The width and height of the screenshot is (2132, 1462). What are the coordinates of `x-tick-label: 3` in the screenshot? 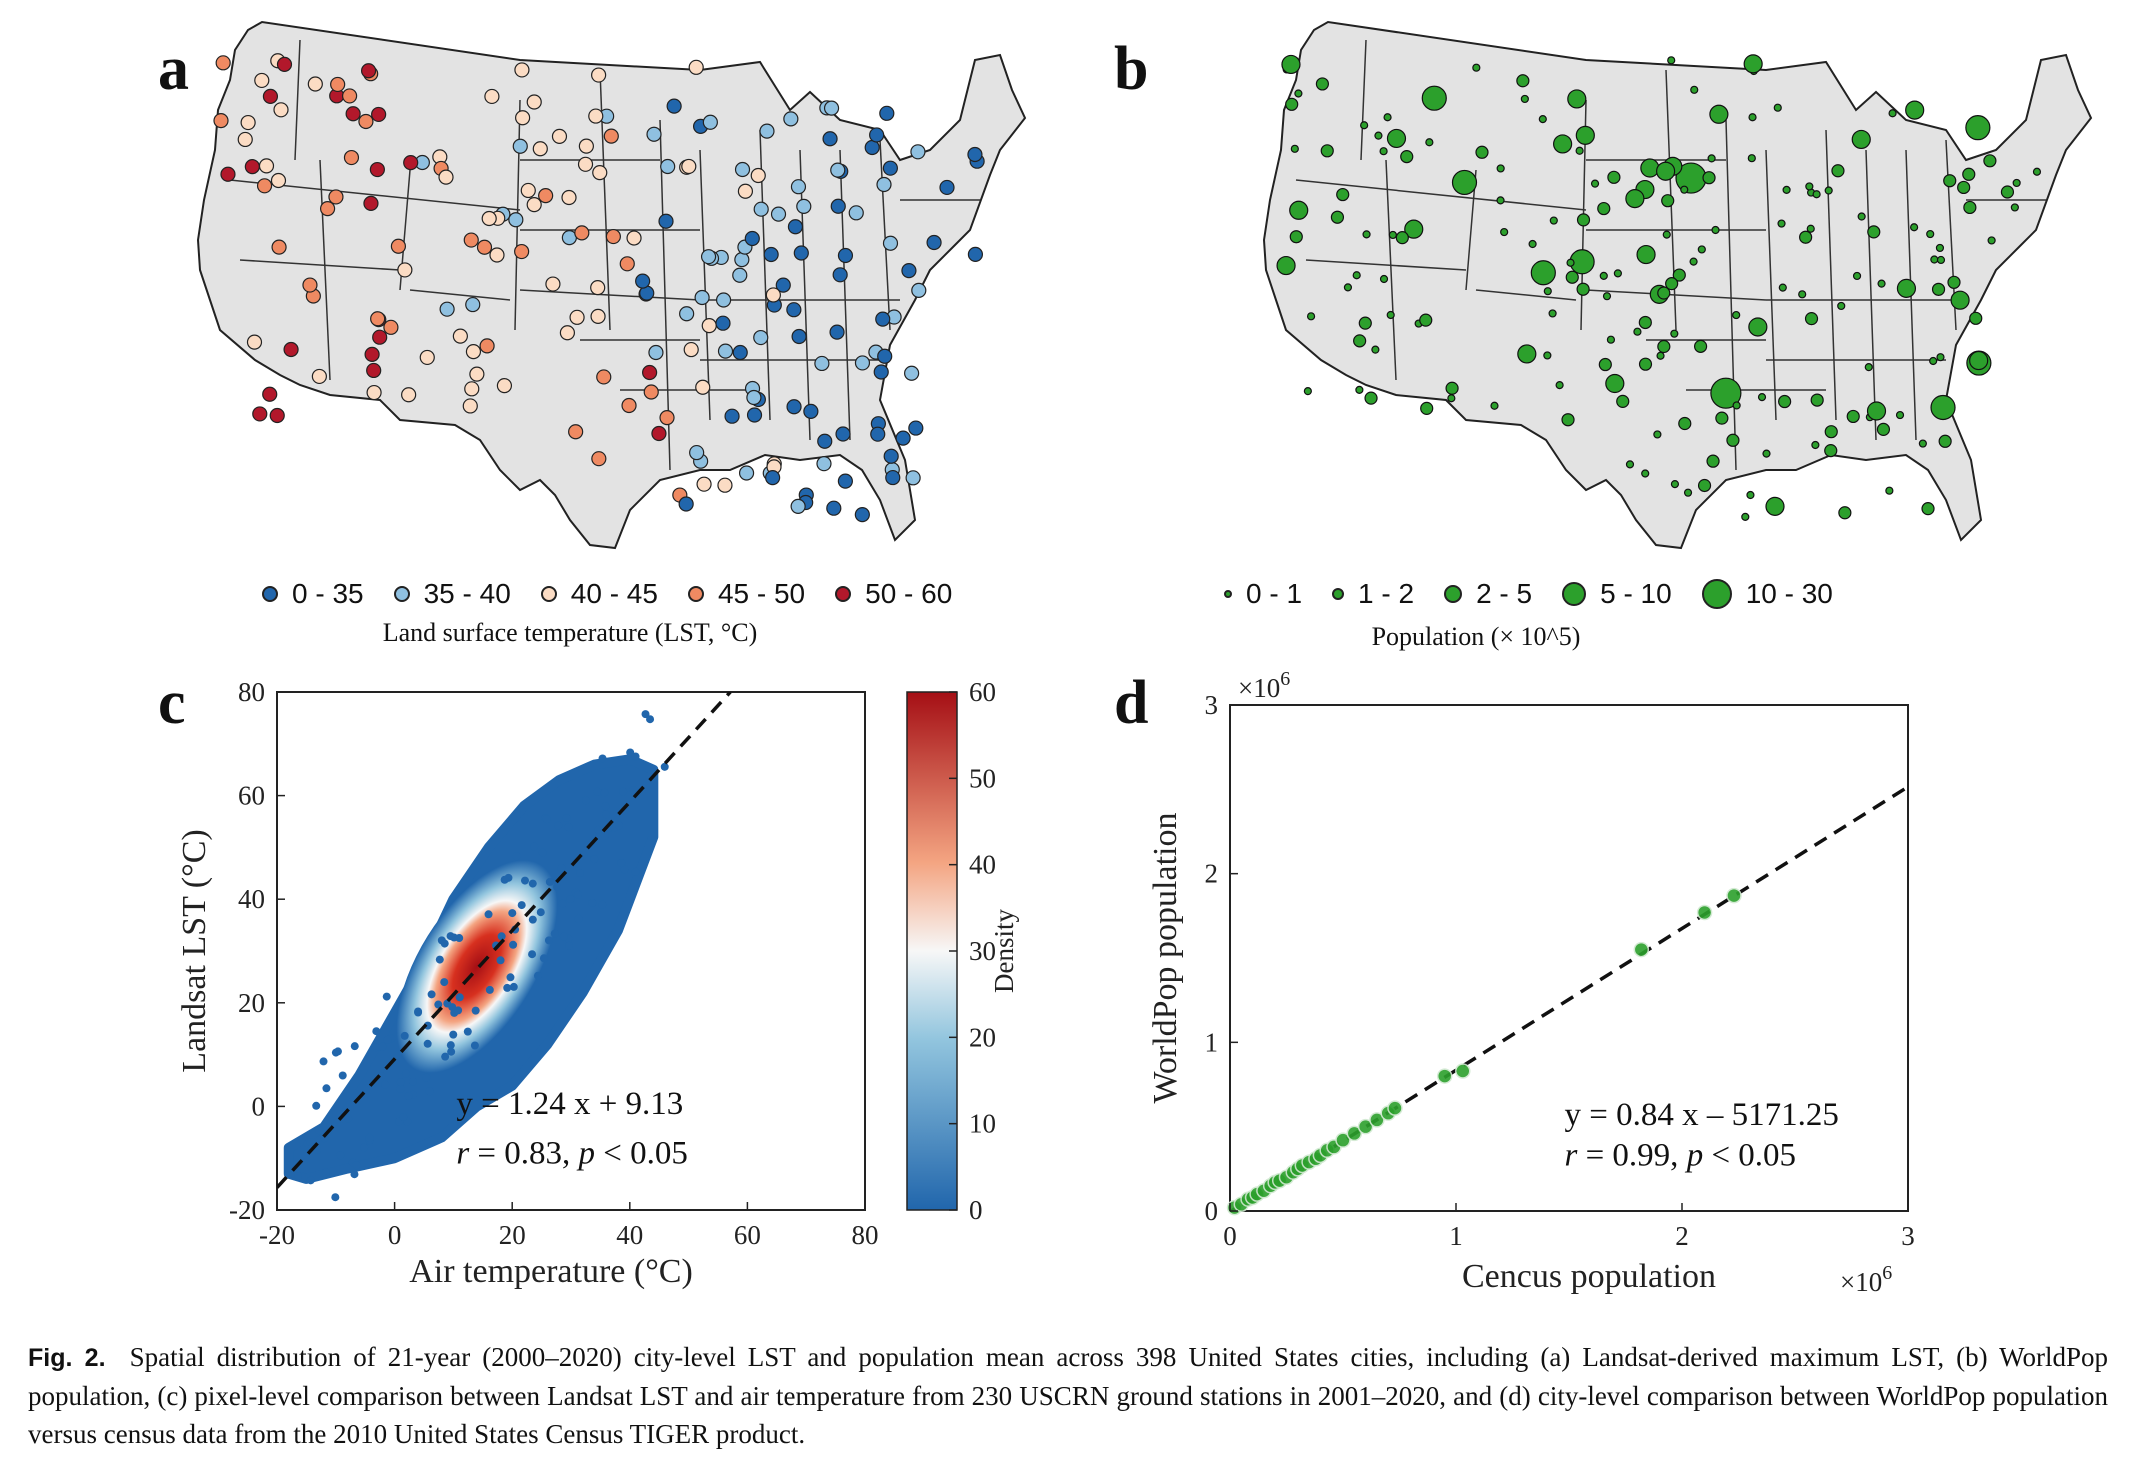 It's located at (1908, 1236).